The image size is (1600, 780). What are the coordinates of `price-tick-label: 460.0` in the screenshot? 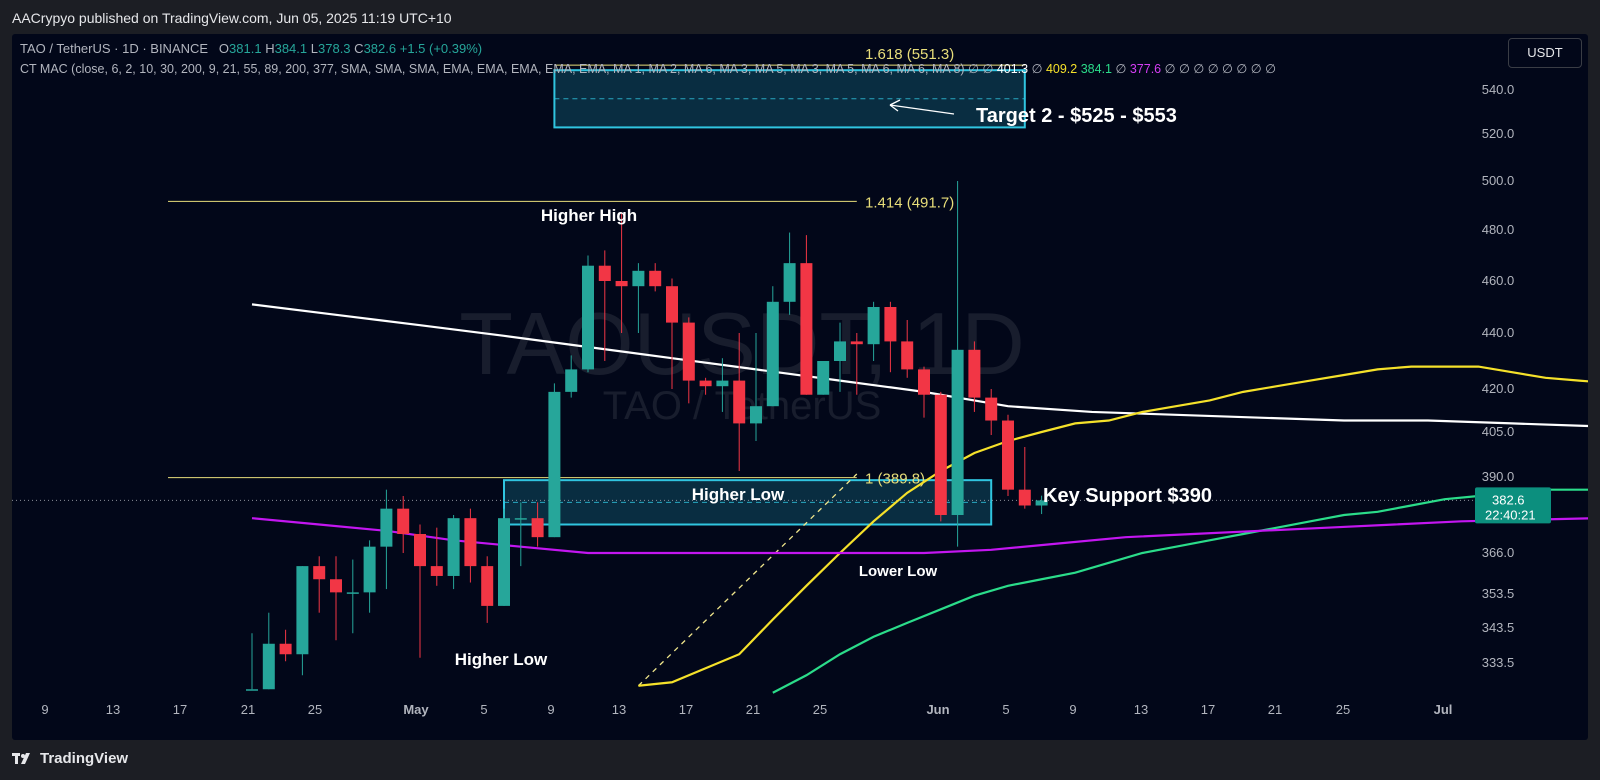 It's located at (1498, 280).